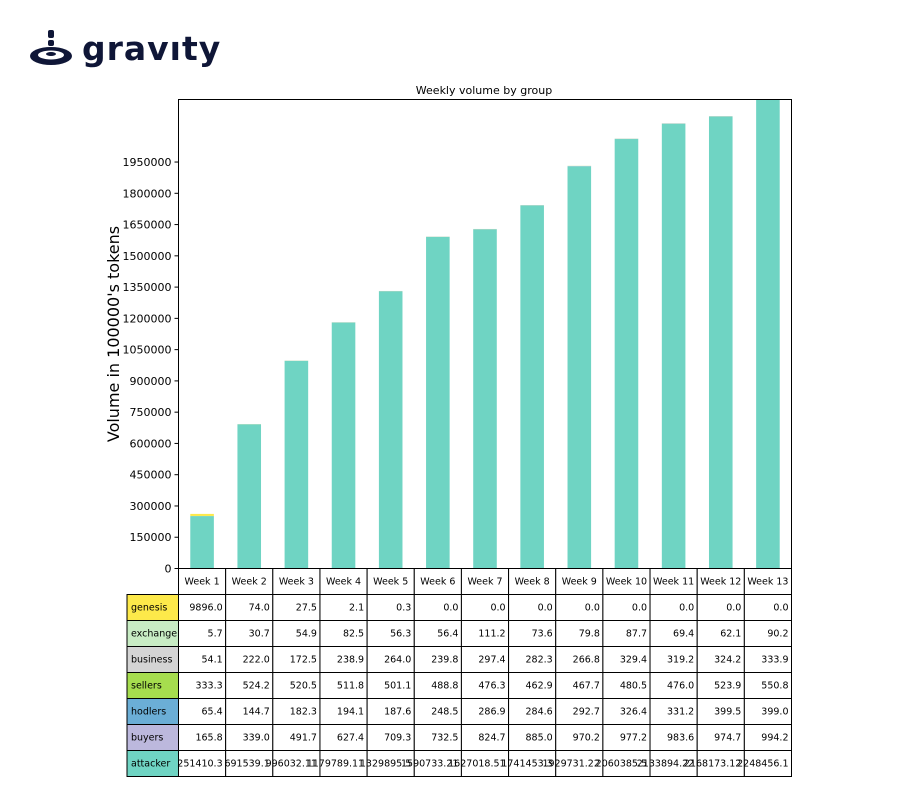  Describe the element at coordinates (633, 712) in the screenshot. I see `table-cell-value: 326.4` at that location.